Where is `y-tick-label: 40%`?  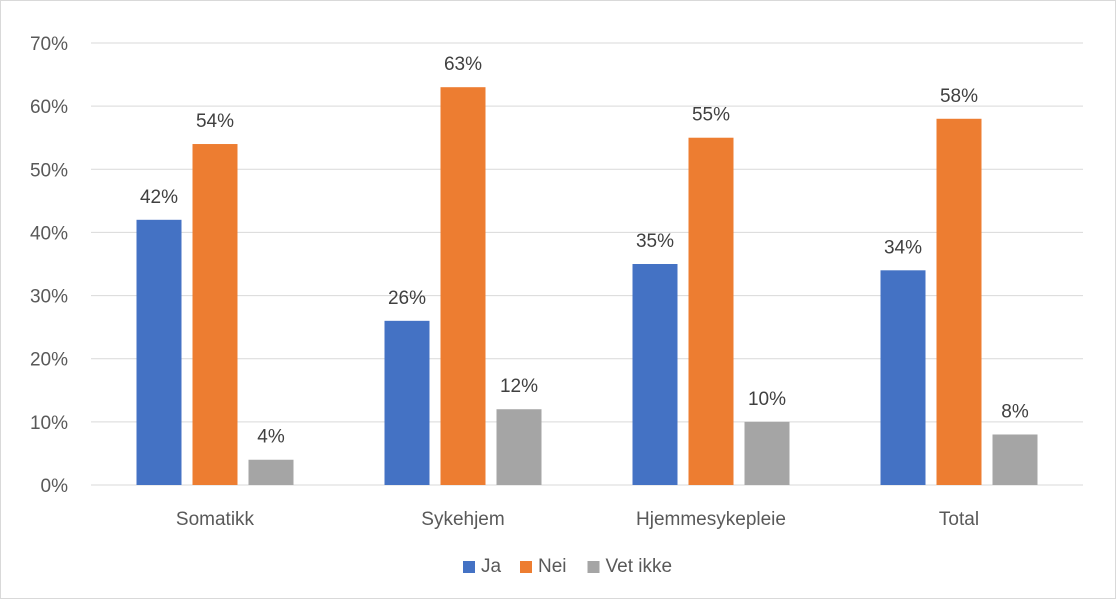 y-tick-label: 40% is located at coordinates (49, 233).